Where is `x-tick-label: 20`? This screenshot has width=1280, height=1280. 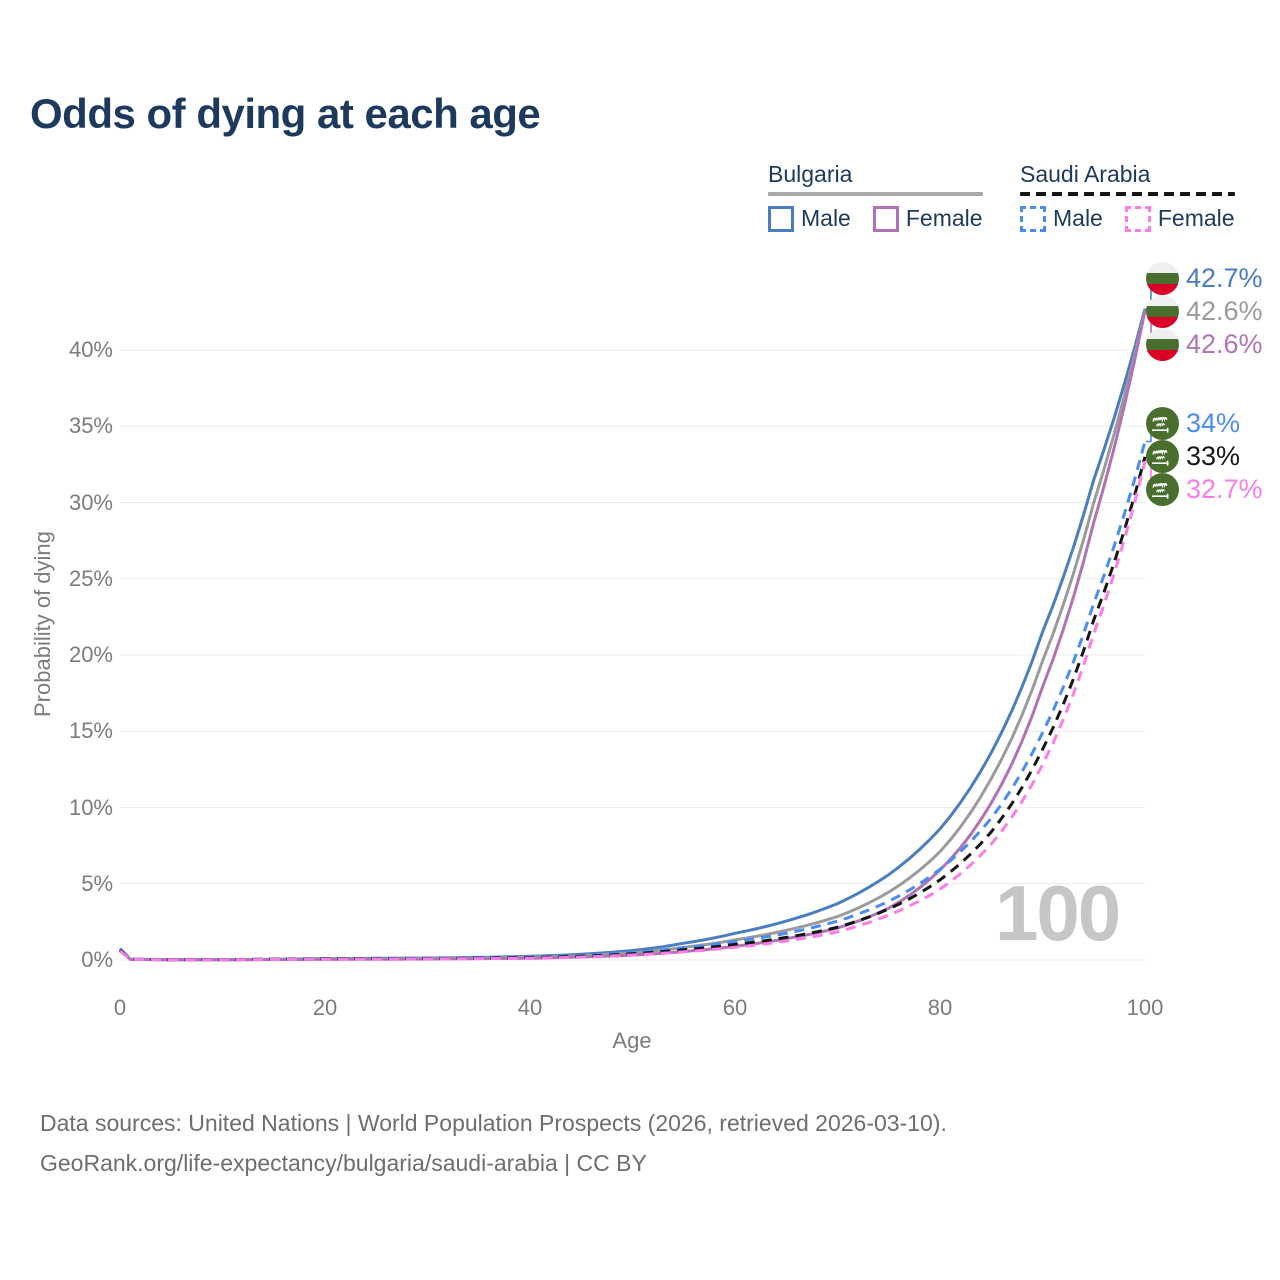 x-tick-label: 20 is located at coordinates (325, 1007).